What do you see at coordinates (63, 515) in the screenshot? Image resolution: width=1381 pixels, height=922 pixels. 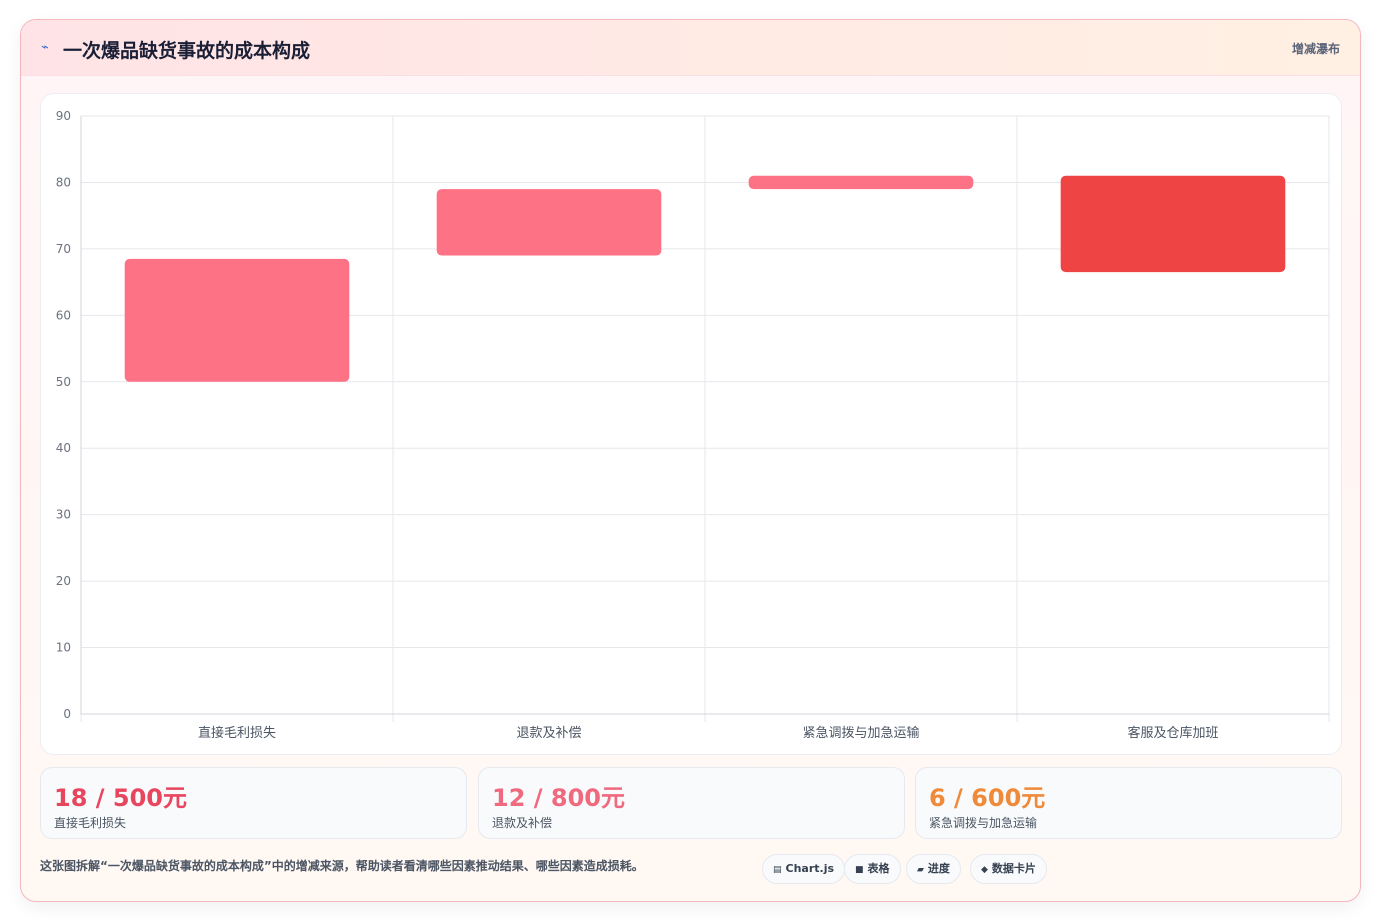 I see `y-tick-label: 30` at bounding box center [63, 515].